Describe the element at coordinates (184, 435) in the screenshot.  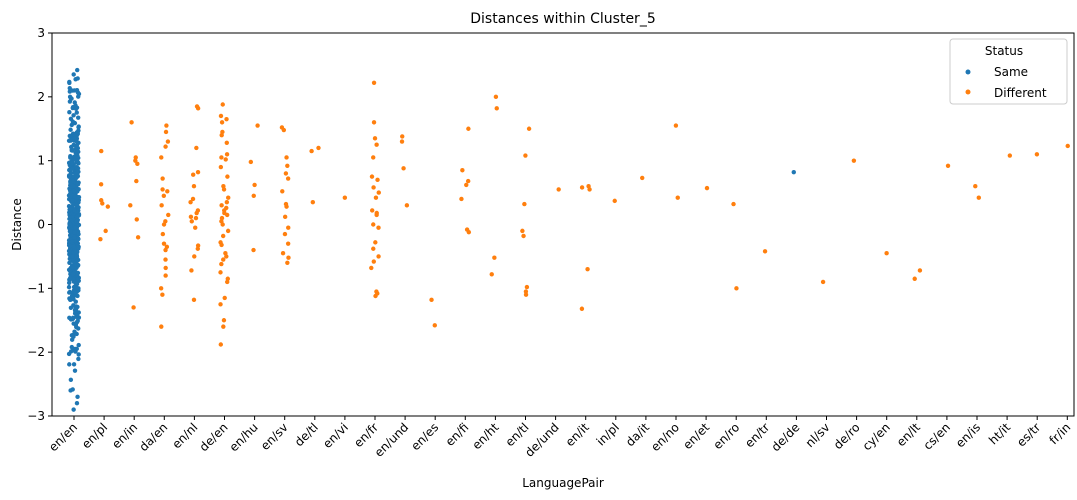
I see `x-tick-label: en/nl` at that location.